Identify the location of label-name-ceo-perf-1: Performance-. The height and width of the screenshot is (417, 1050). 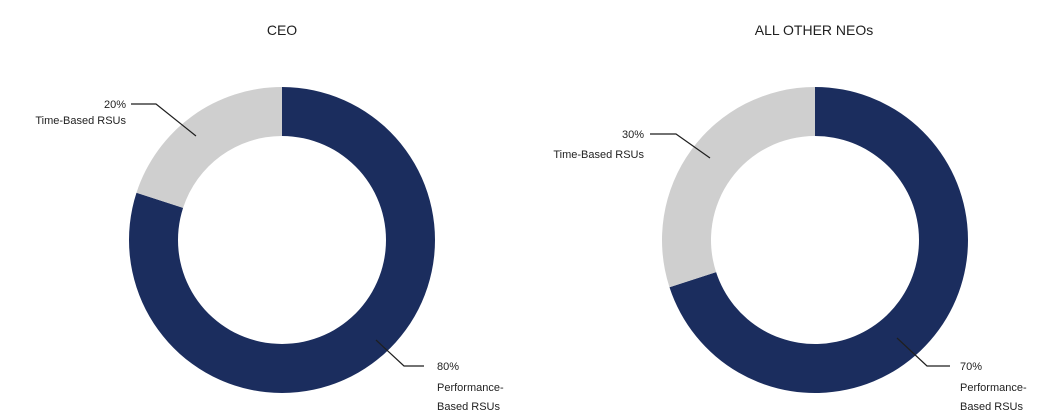
(470, 388).